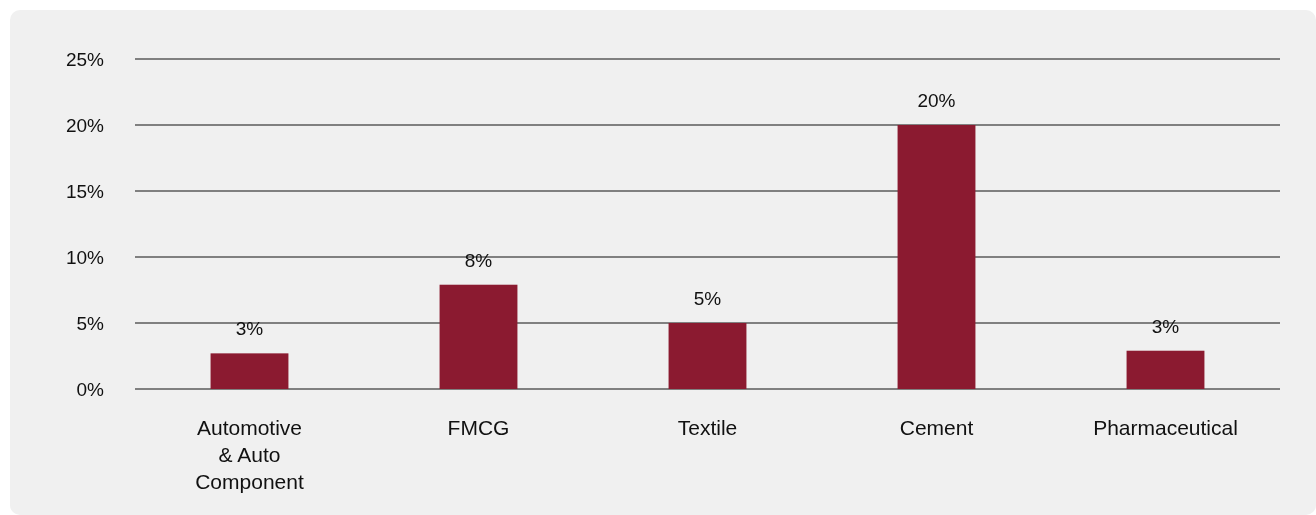  Describe the element at coordinates (707, 298) in the screenshot. I see `data-label: 5%` at that location.